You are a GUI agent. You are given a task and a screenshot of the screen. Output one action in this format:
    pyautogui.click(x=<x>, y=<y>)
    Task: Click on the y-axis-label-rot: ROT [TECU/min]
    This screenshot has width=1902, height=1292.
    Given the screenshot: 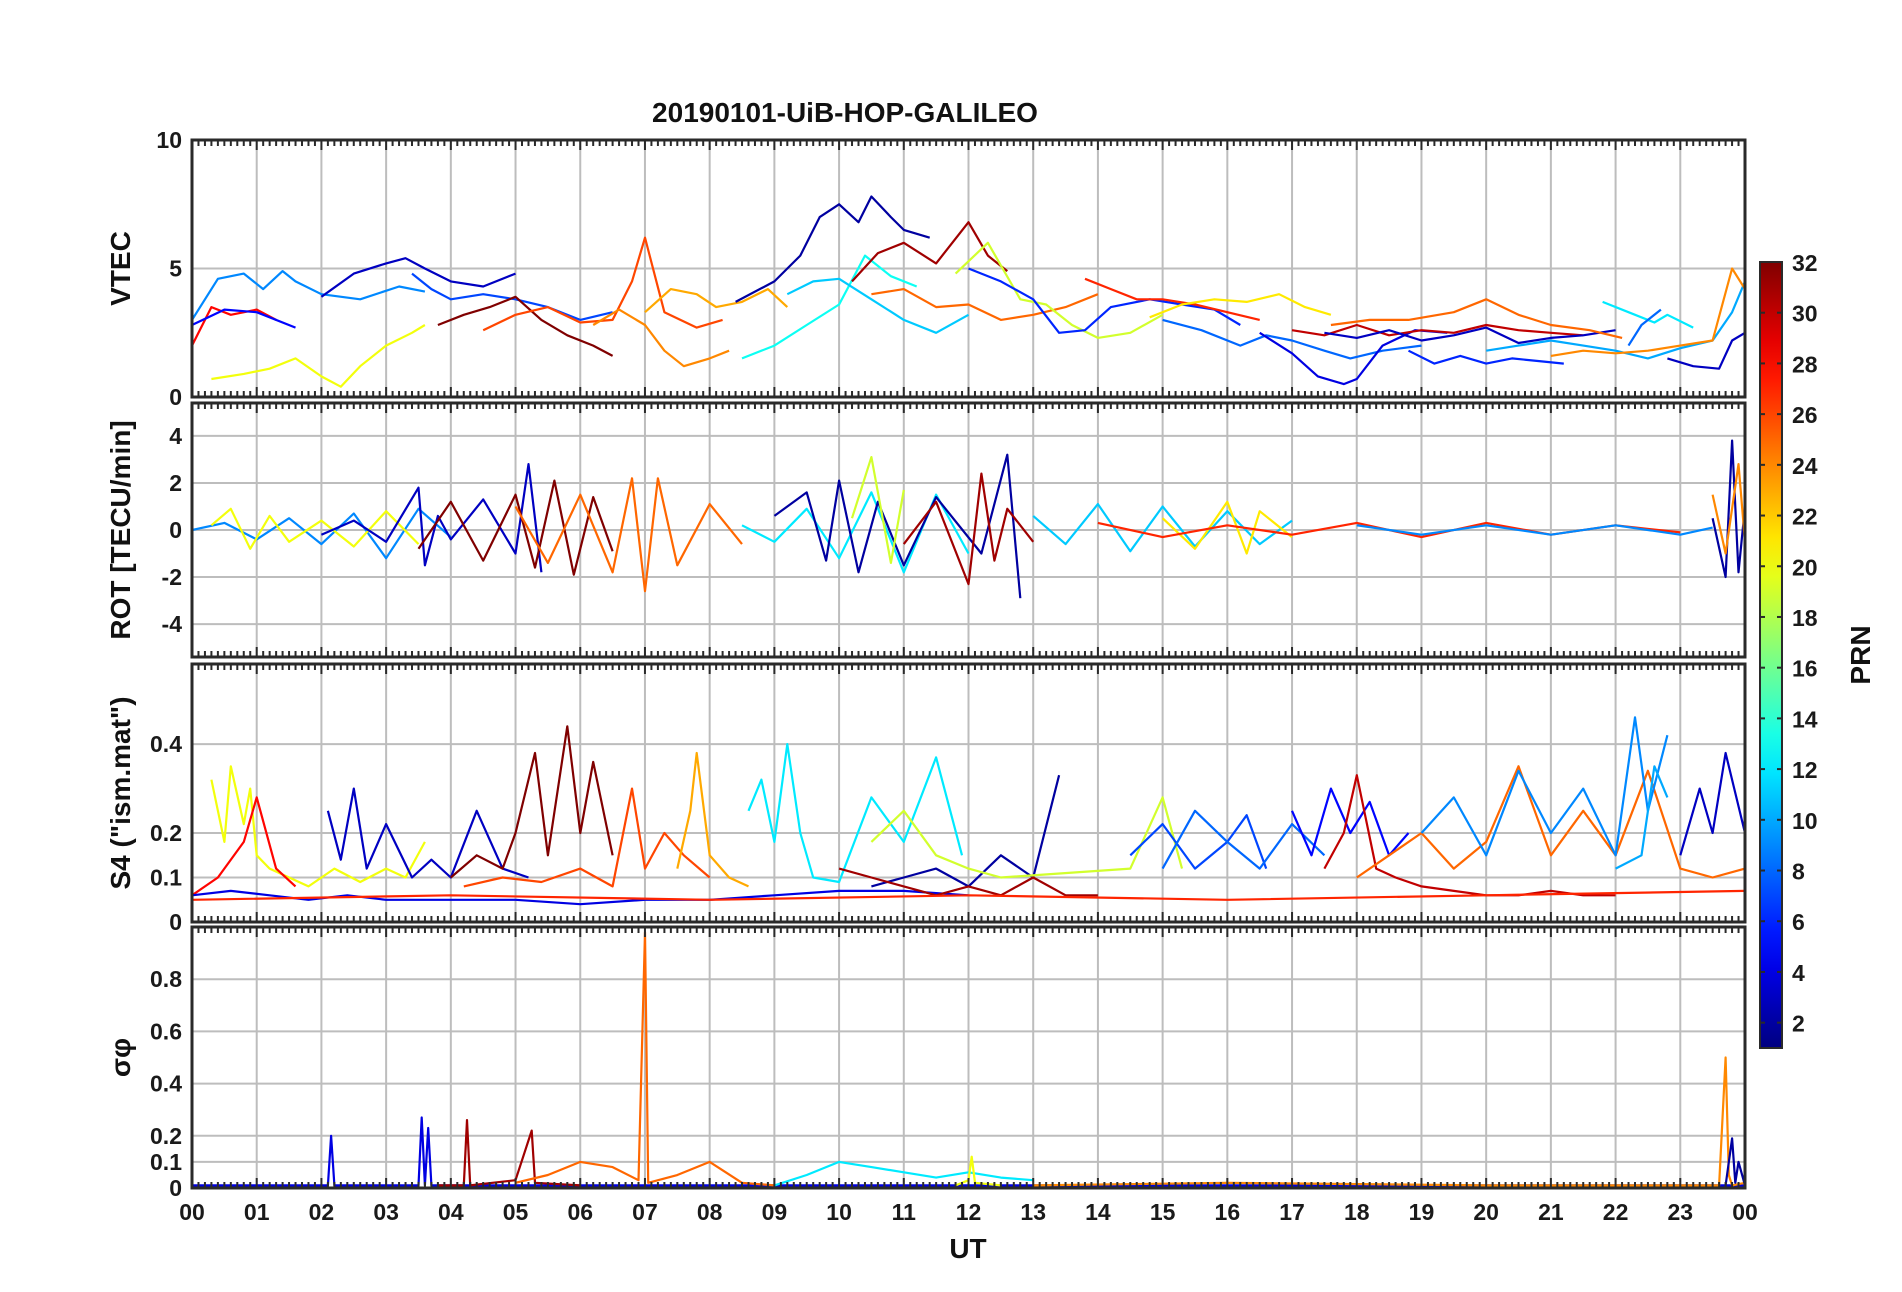 What is the action you would take?
    pyautogui.click(x=120, y=529)
    